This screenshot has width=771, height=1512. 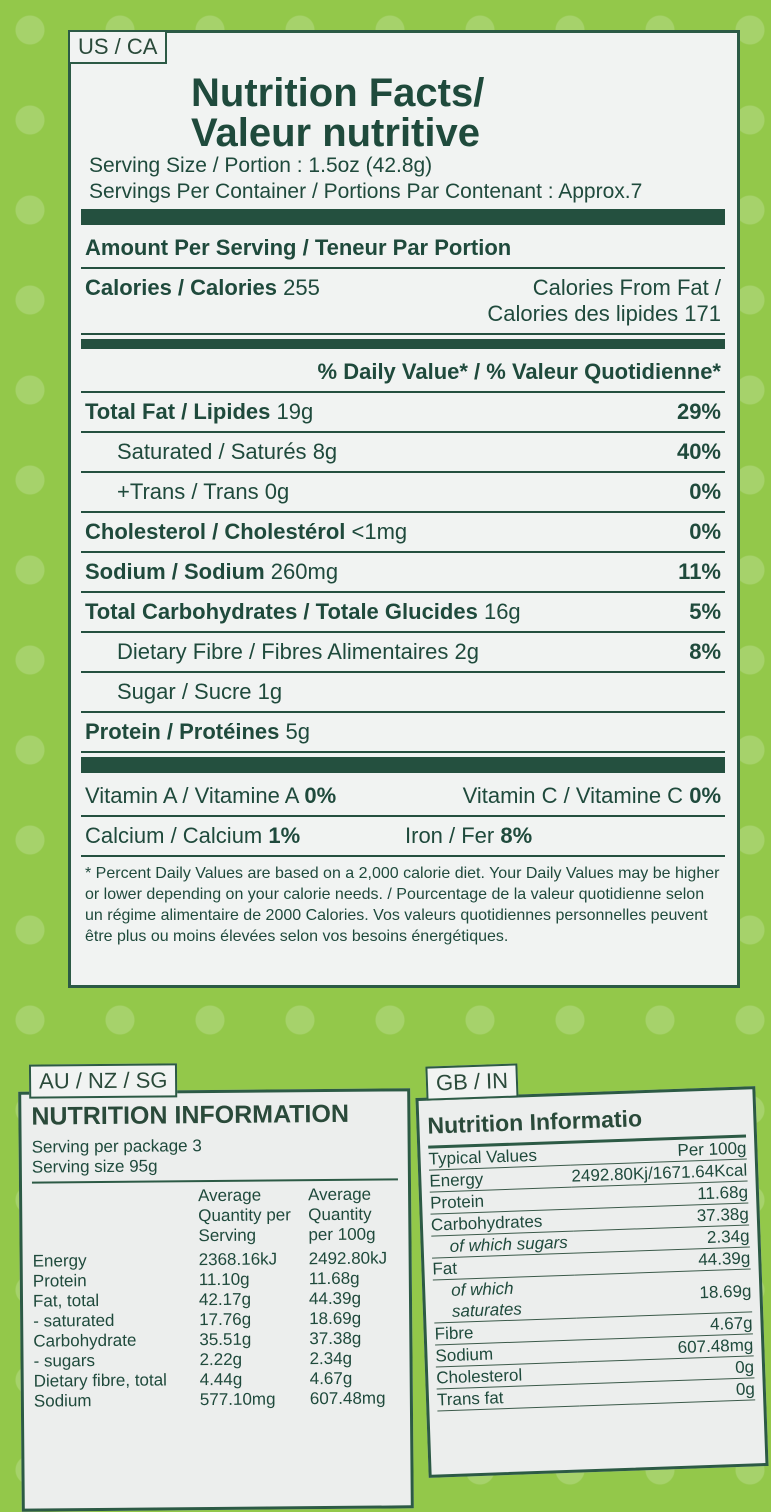 What do you see at coordinates (190, 1115) in the screenshot?
I see `au-title: NUTRITION INFORMATION` at bounding box center [190, 1115].